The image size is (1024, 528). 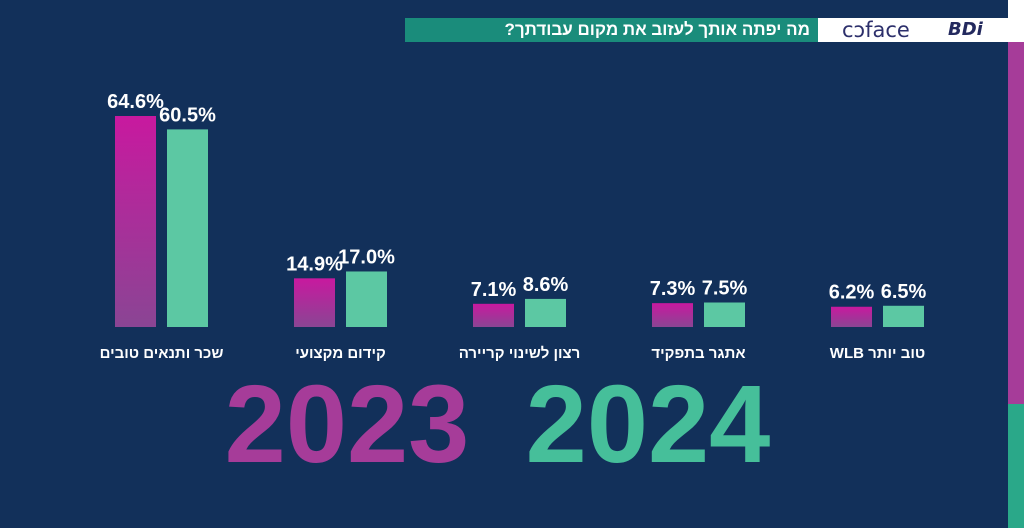 I want to click on category-label-1: שכר ותנאים טובים, so click(x=162, y=353).